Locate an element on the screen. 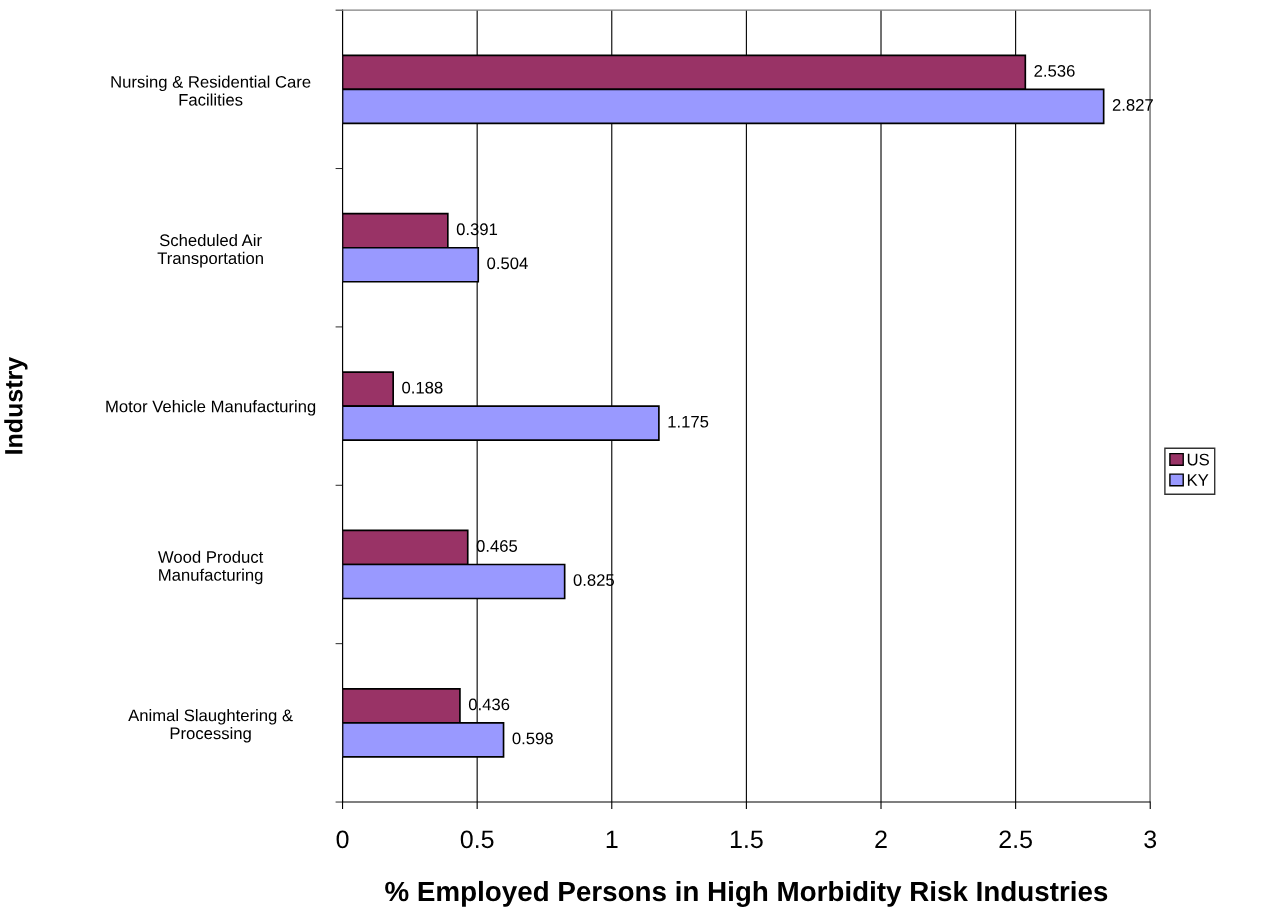 This screenshot has height=924, width=1264. legend-label: US is located at coordinates (1198, 459).